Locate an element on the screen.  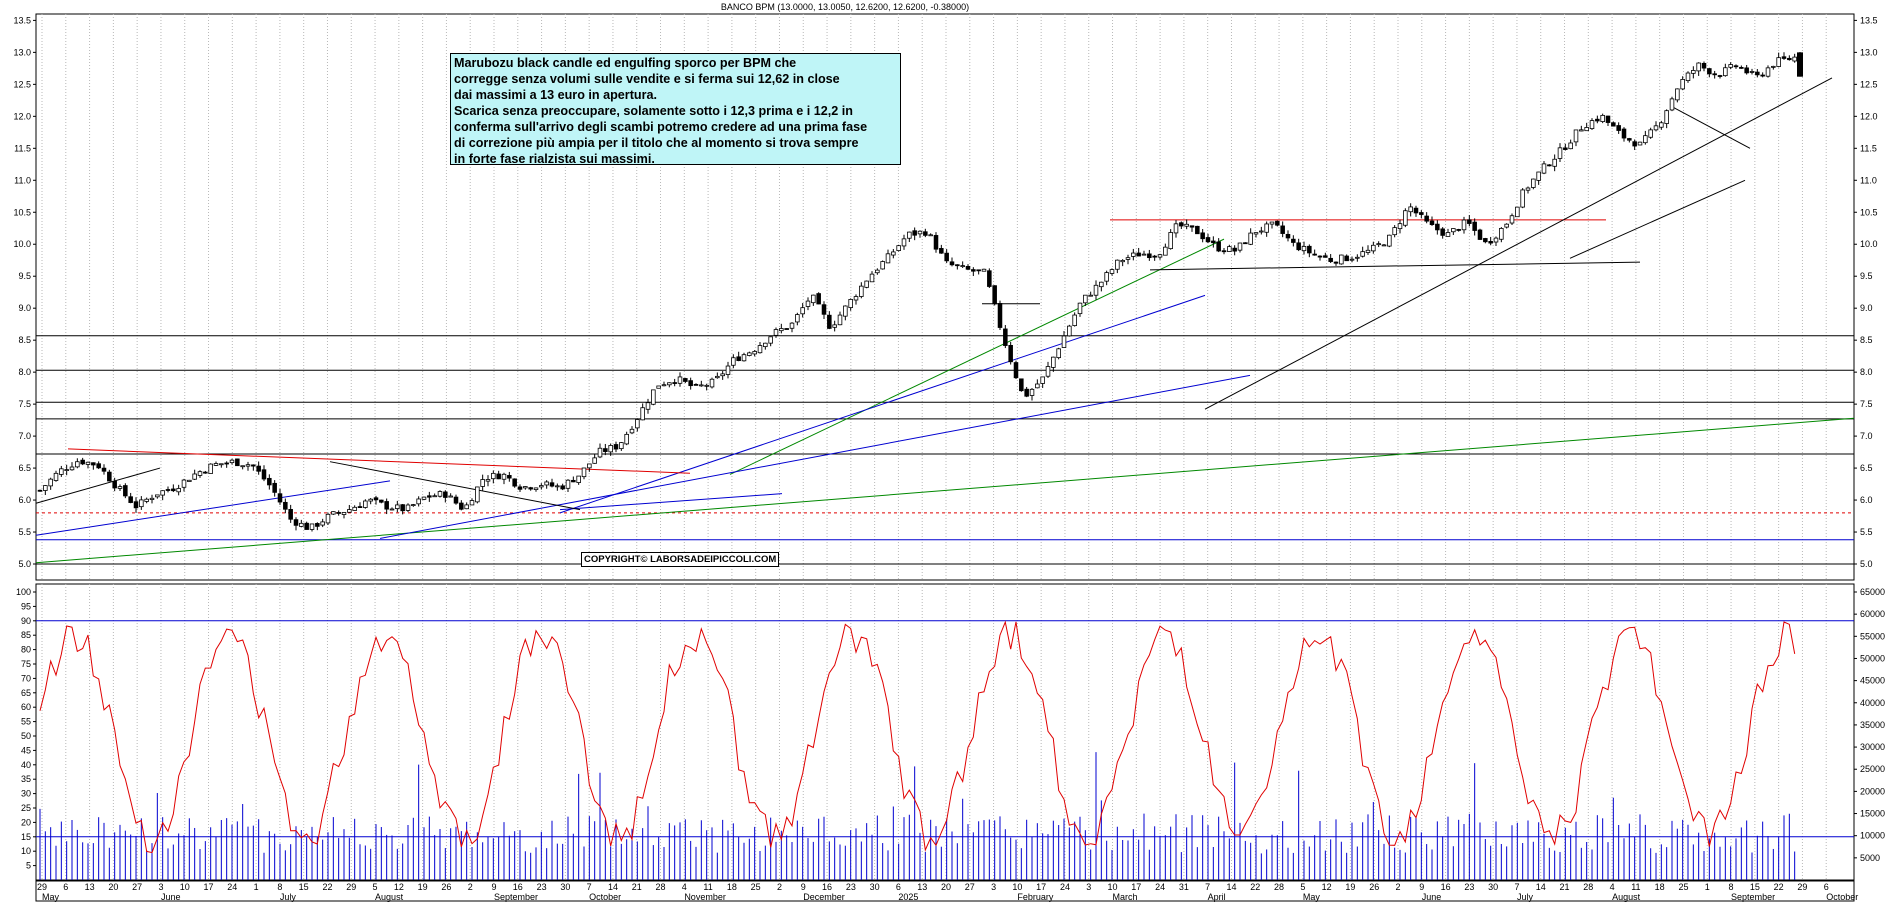
osc-tick-label: 75 is located at coordinates (26, 664).